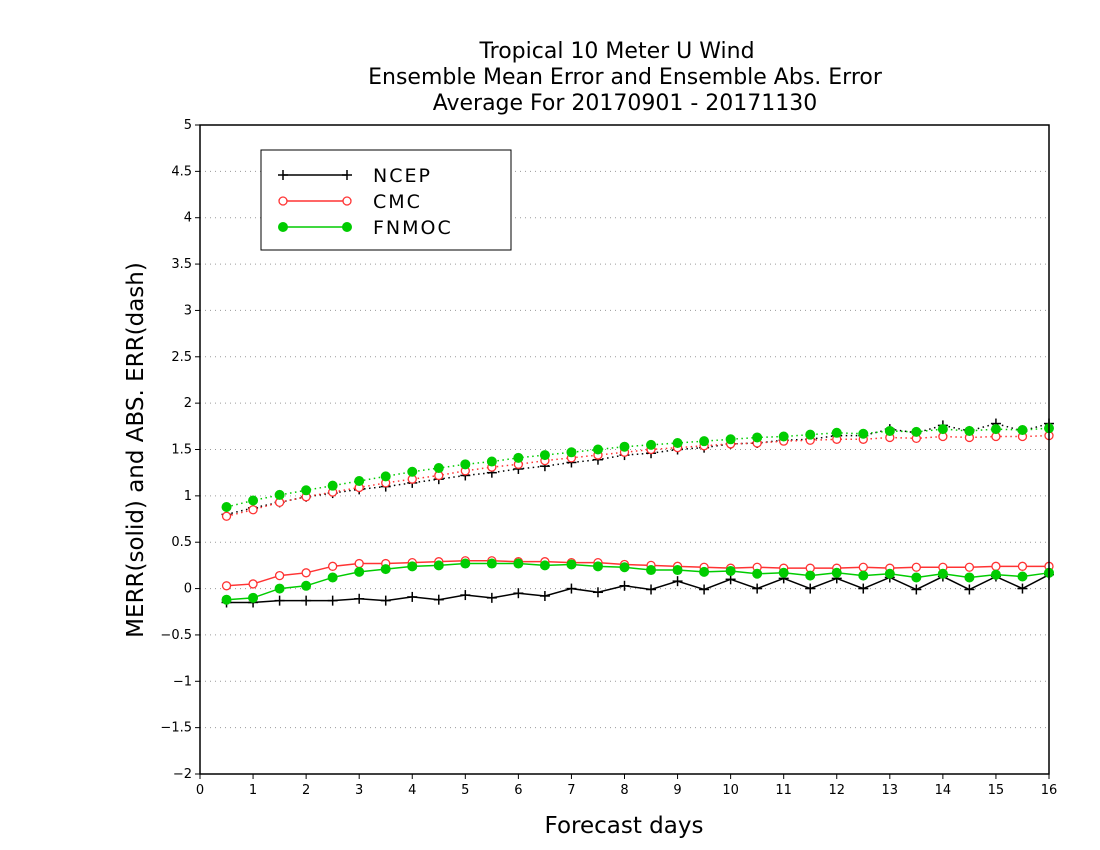  Describe the element at coordinates (188, 310) in the screenshot. I see `y-tick-label: 3` at that location.